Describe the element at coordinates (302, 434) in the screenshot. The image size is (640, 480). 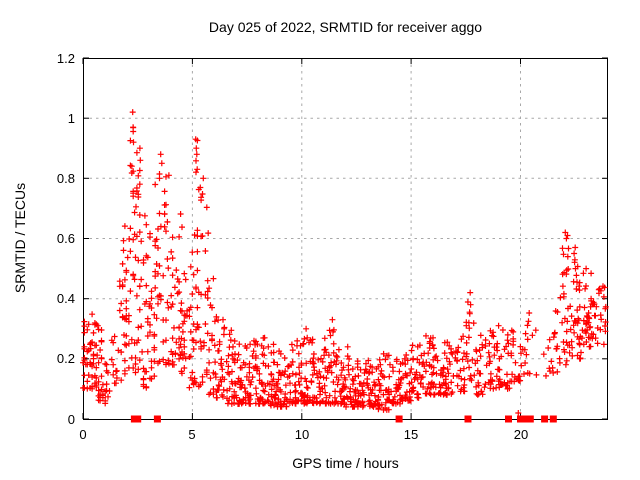
I see `x-tick-label: 10` at that location.